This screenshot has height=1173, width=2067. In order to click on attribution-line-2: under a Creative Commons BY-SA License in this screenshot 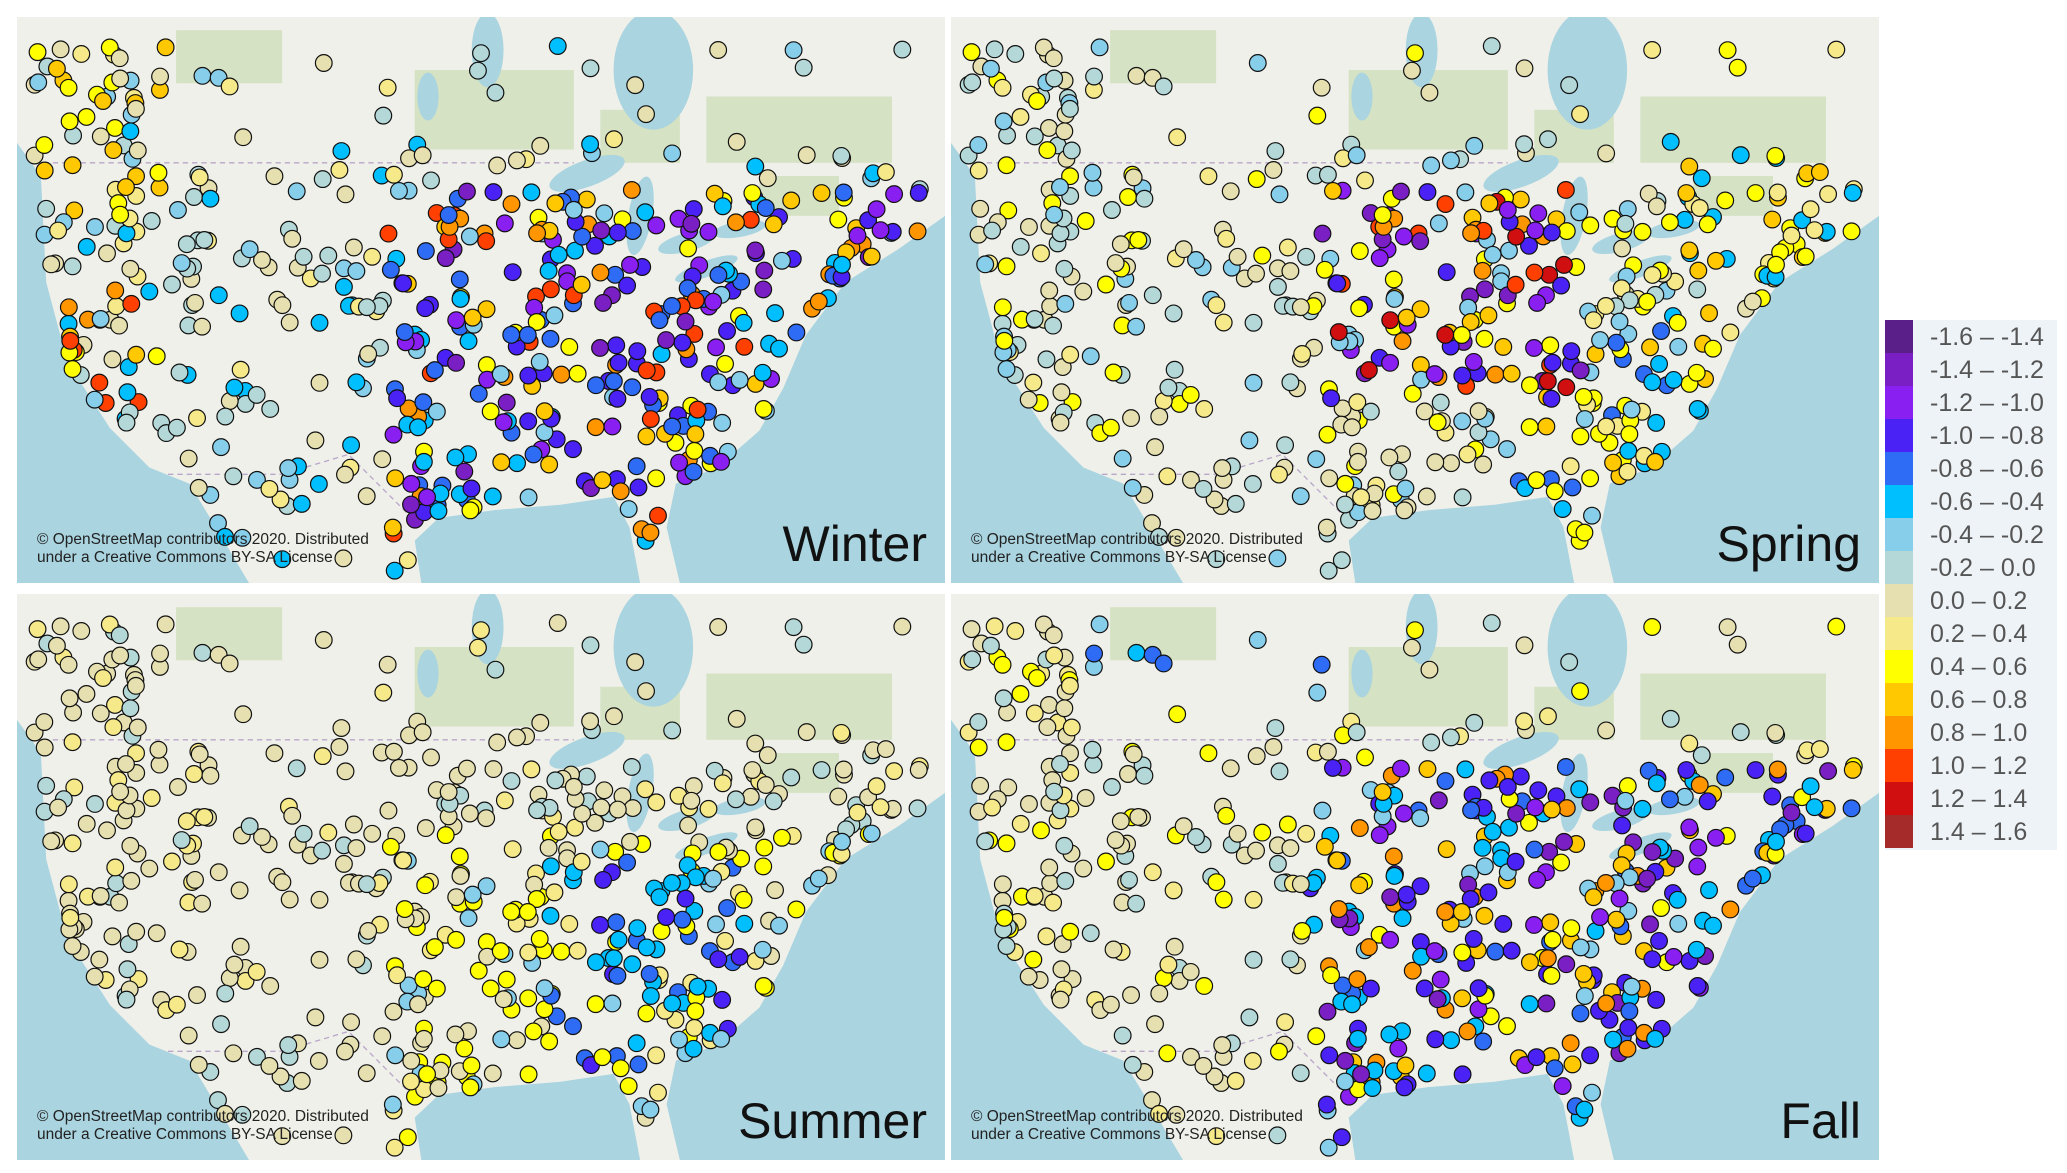, I will do `click(185, 1134)`.